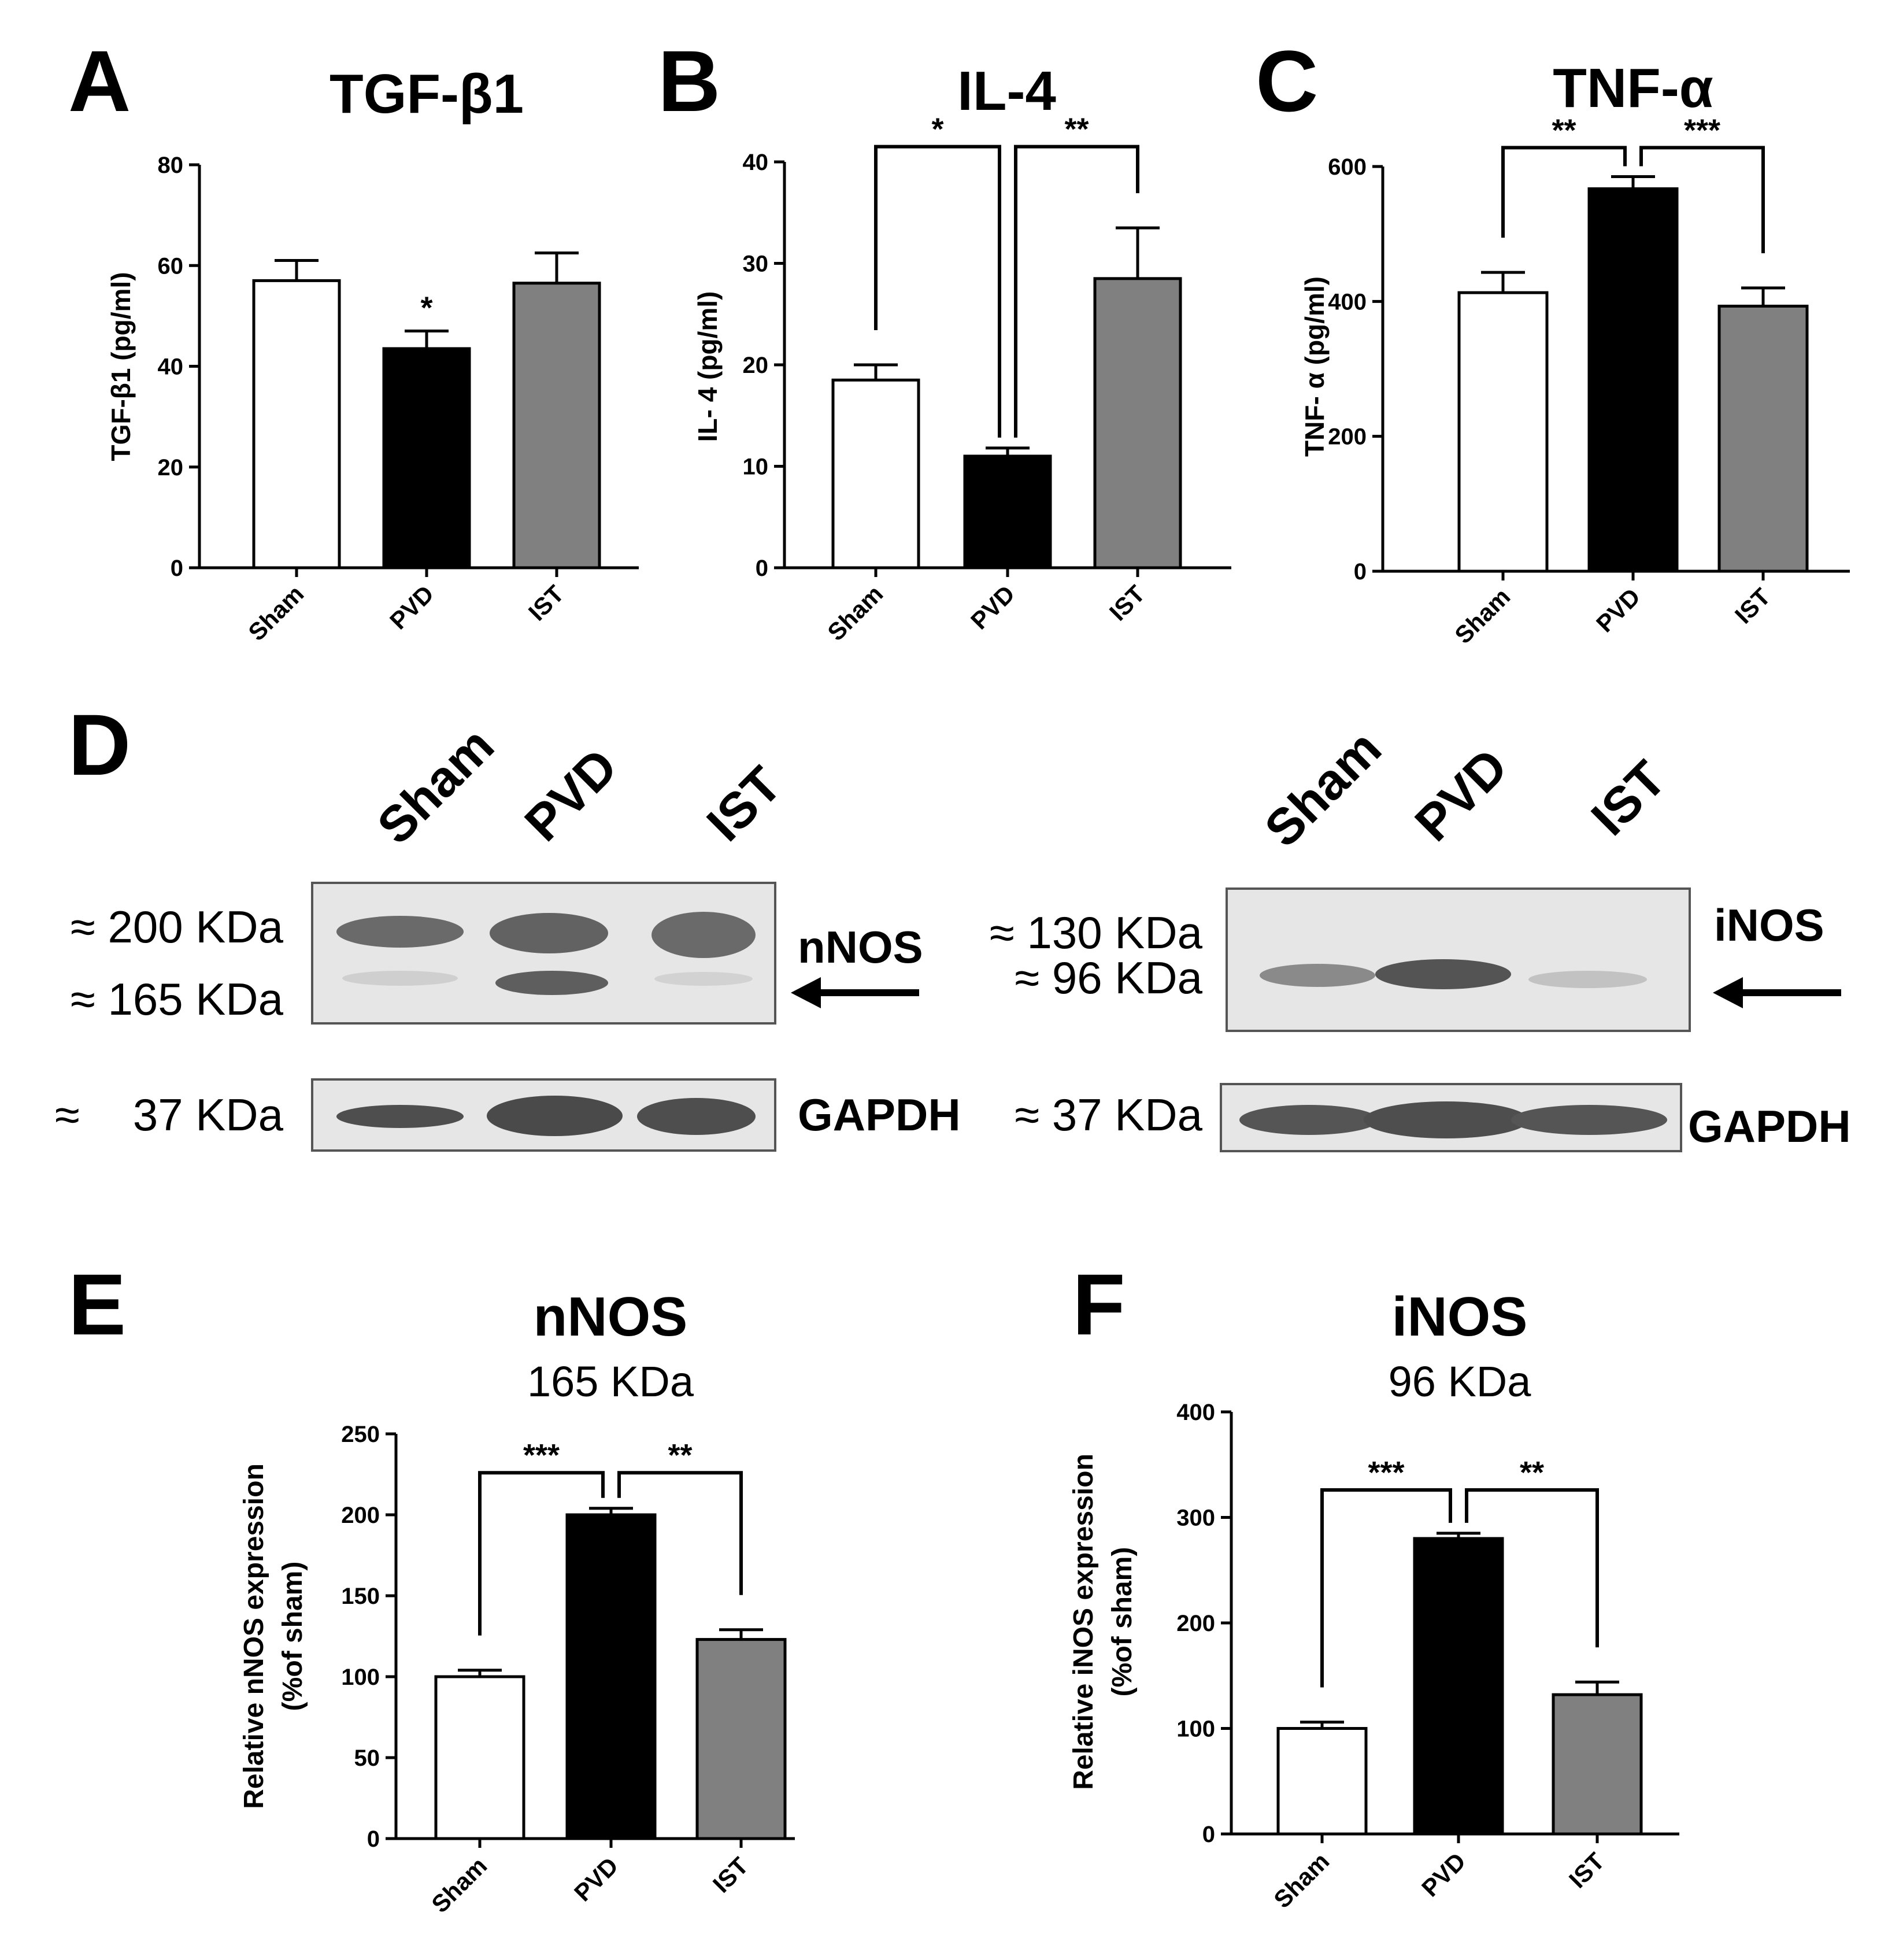 Image resolution: width=1888 pixels, height=1960 pixels. What do you see at coordinates (208, 1115) in the screenshot?
I see `blot-marker-label: 37 KDa` at bounding box center [208, 1115].